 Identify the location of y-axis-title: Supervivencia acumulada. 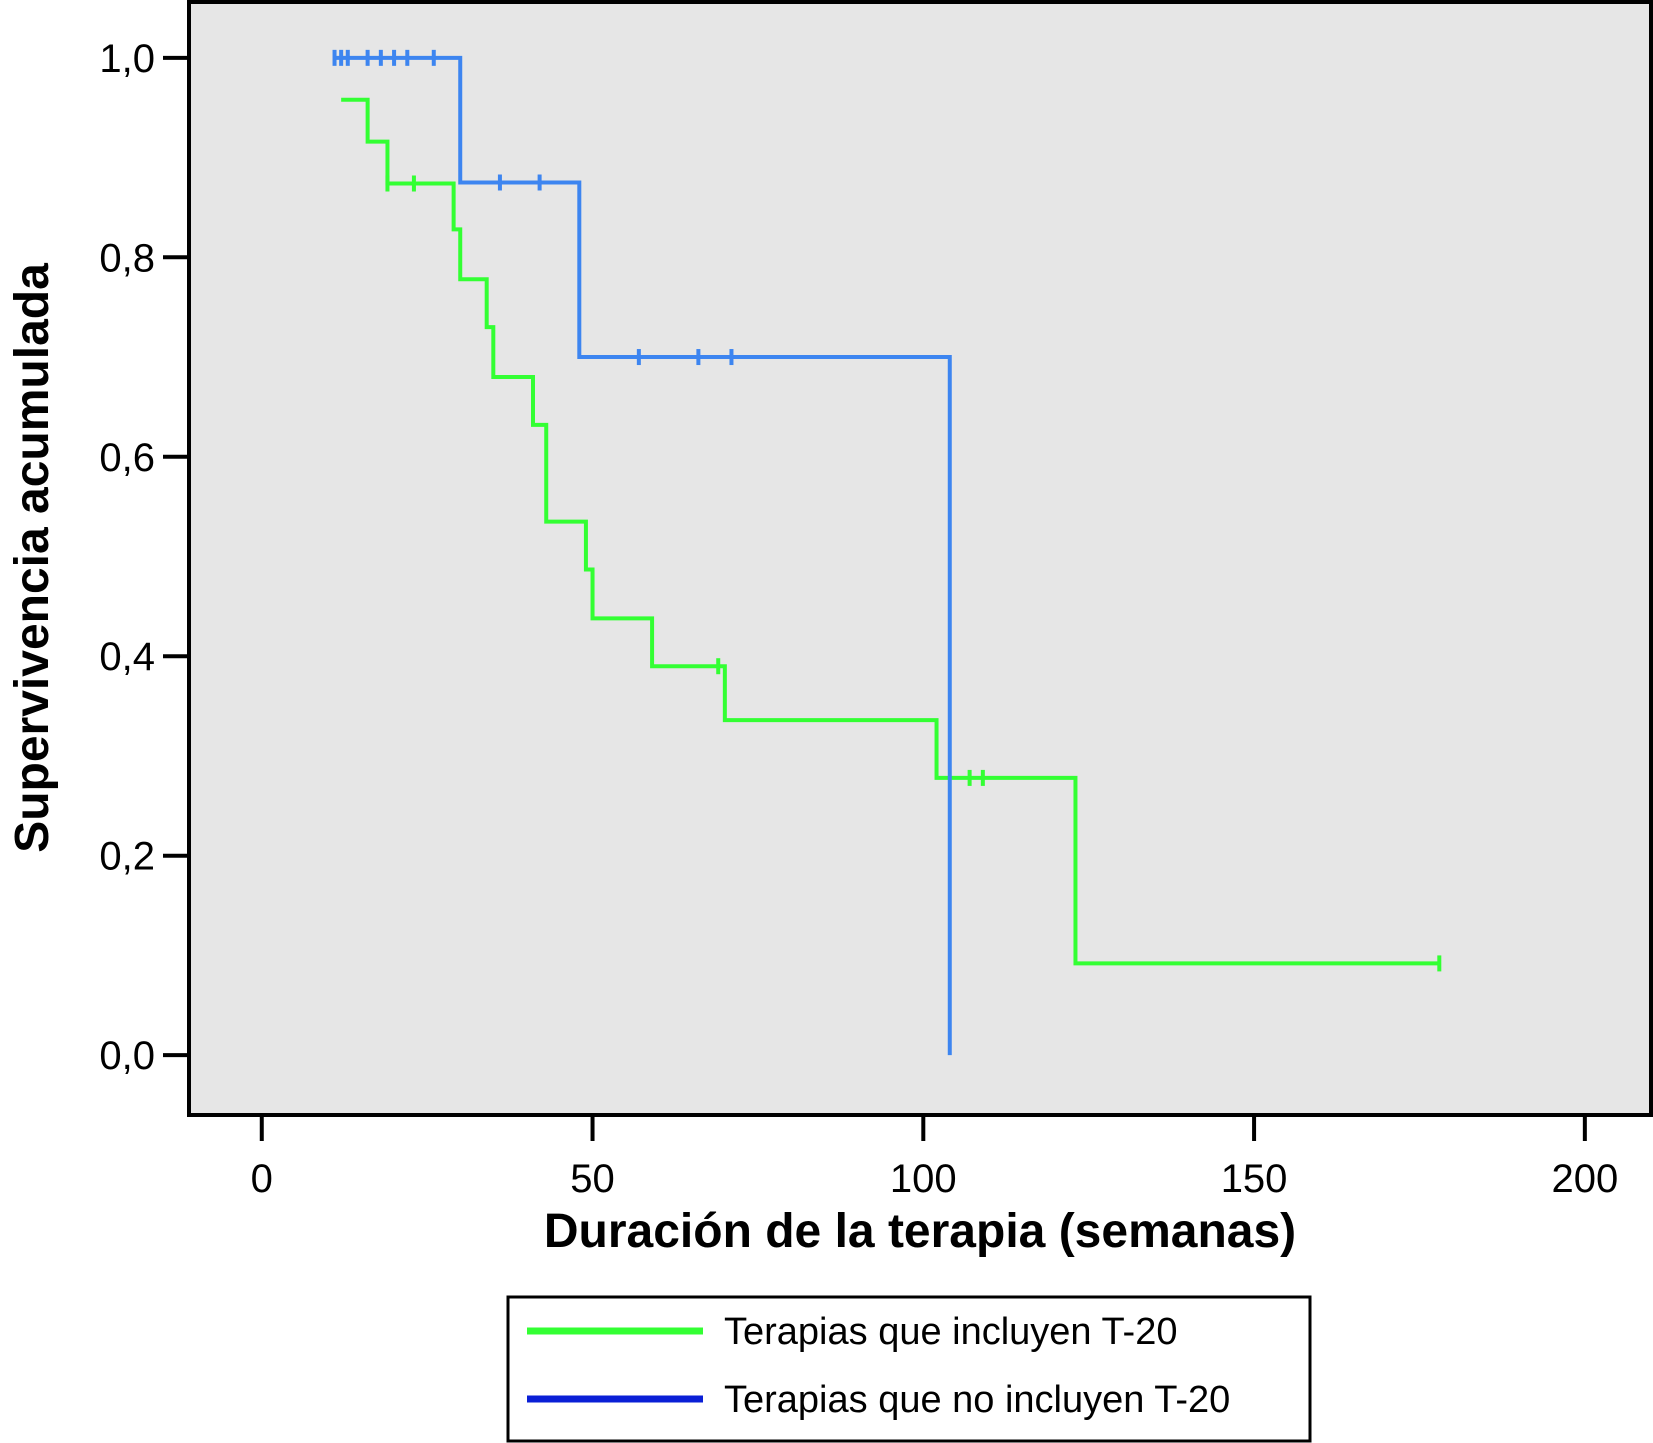
(32, 558).